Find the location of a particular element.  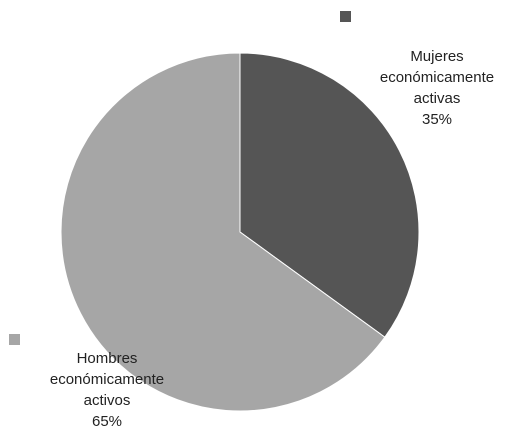

data-label-0-line-2: activas is located at coordinates (437, 98).